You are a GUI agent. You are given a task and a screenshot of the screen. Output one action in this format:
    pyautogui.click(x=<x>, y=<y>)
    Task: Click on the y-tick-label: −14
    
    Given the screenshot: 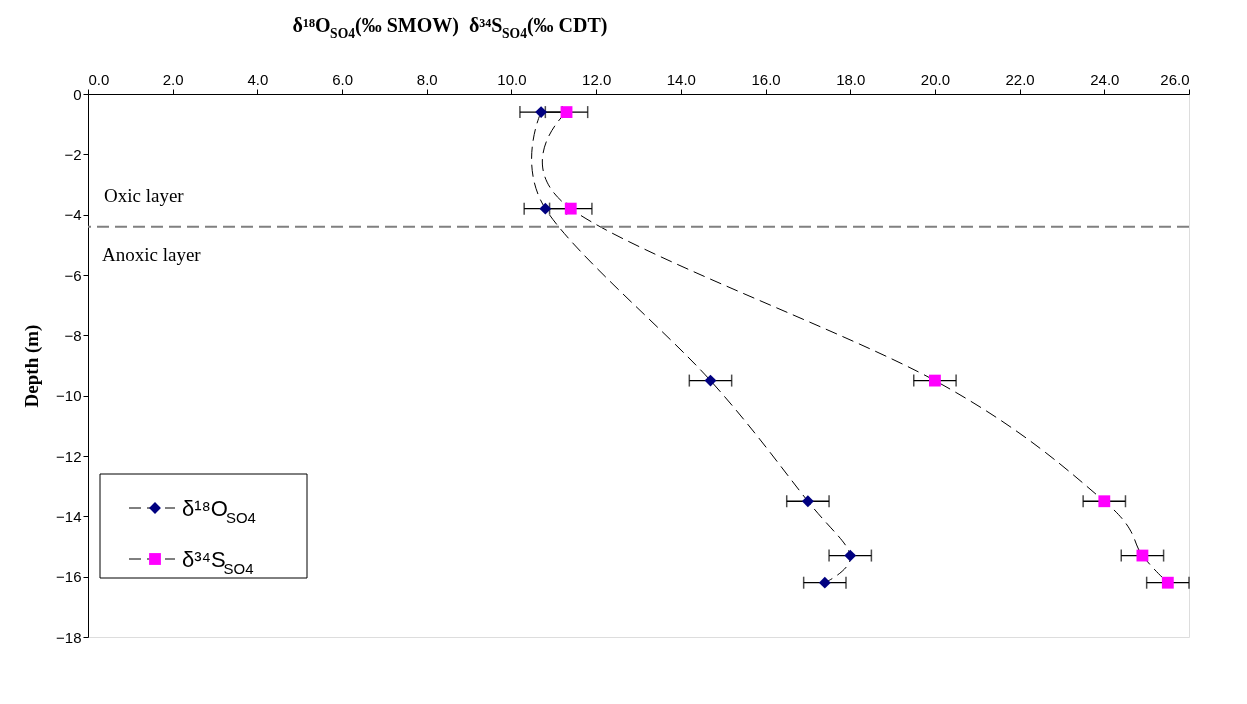 What is the action you would take?
    pyautogui.click(x=69, y=516)
    